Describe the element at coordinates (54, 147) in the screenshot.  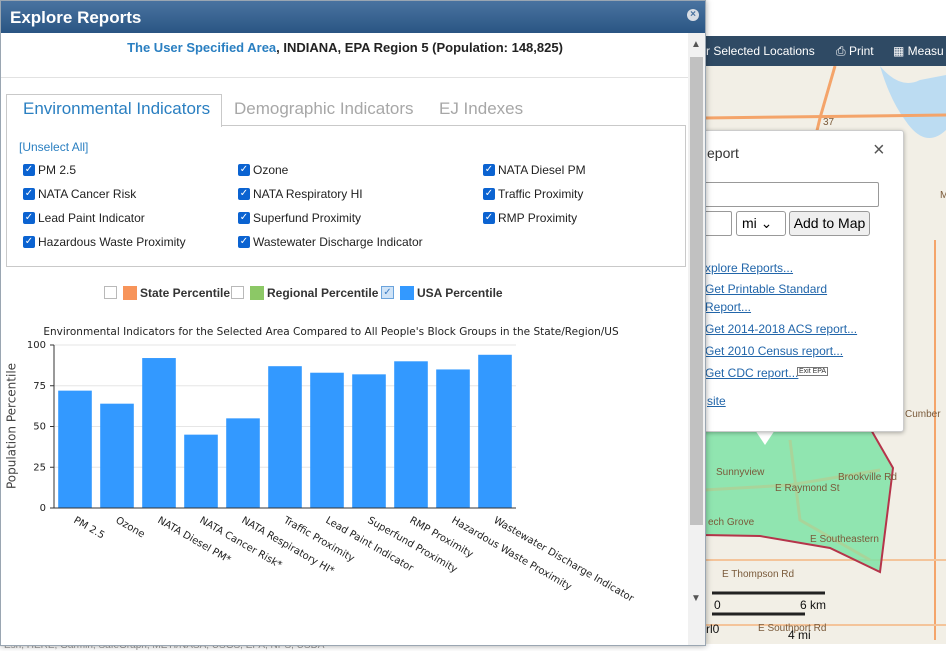
I see `unselect-all: [Unselect All]` at that location.